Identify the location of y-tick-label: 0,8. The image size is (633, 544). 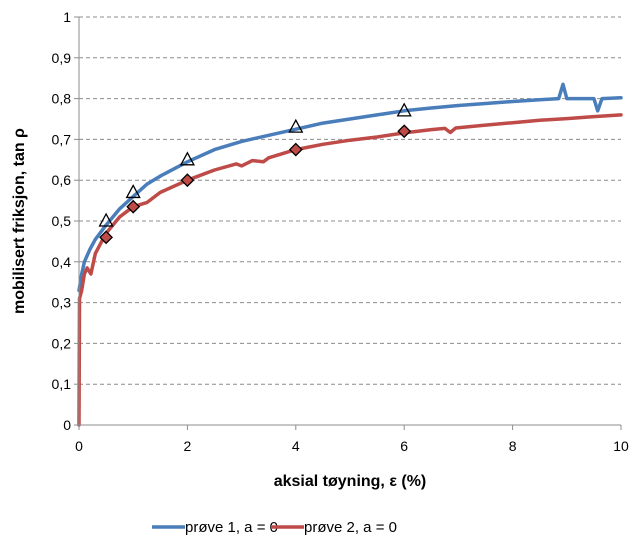
(62, 99).